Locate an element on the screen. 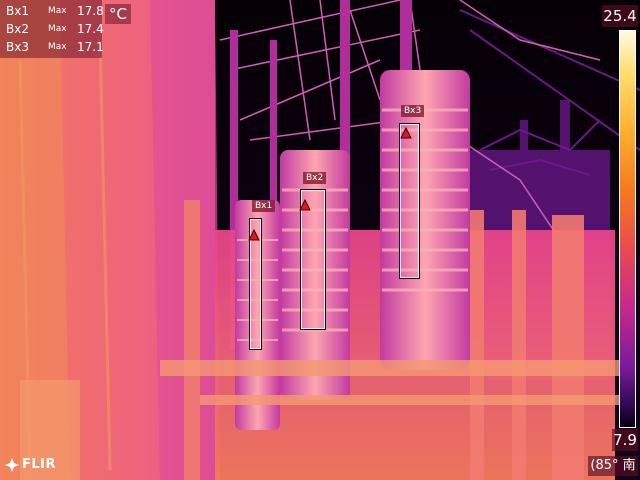 The width and height of the screenshot is (640, 480). measurement-row-bx2: Bx2 Max 17.4 is located at coordinates (52, 29).